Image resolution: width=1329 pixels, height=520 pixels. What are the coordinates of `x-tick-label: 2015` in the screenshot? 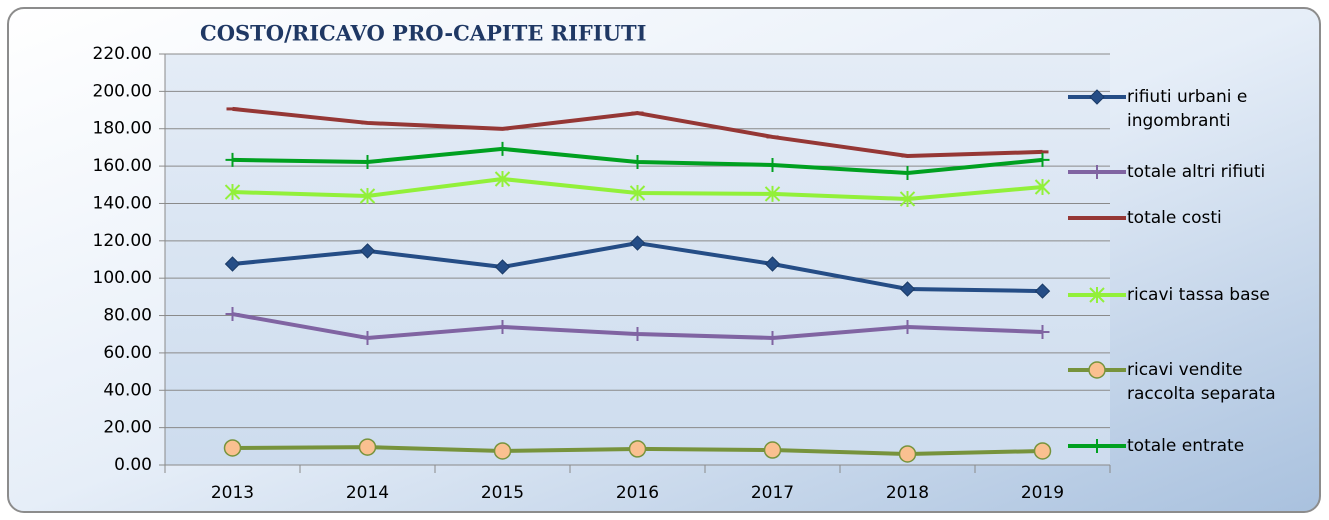 It's located at (502, 493).